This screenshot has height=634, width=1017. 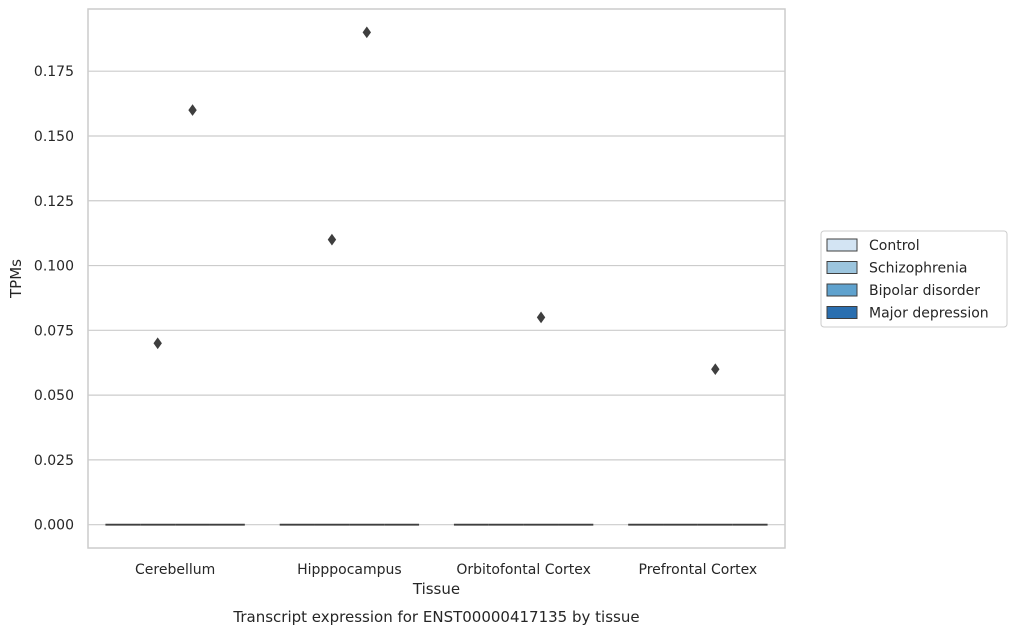 I want to click on legend-label: Bipolar disorder, so click(x=924, y=291).